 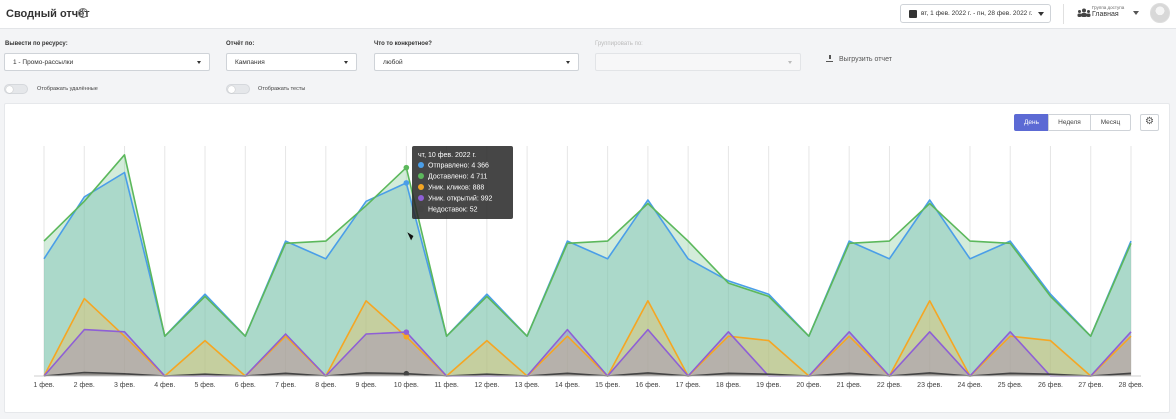 I want to click on x-tick-label: 22 фев., so click(x=889, y=385).